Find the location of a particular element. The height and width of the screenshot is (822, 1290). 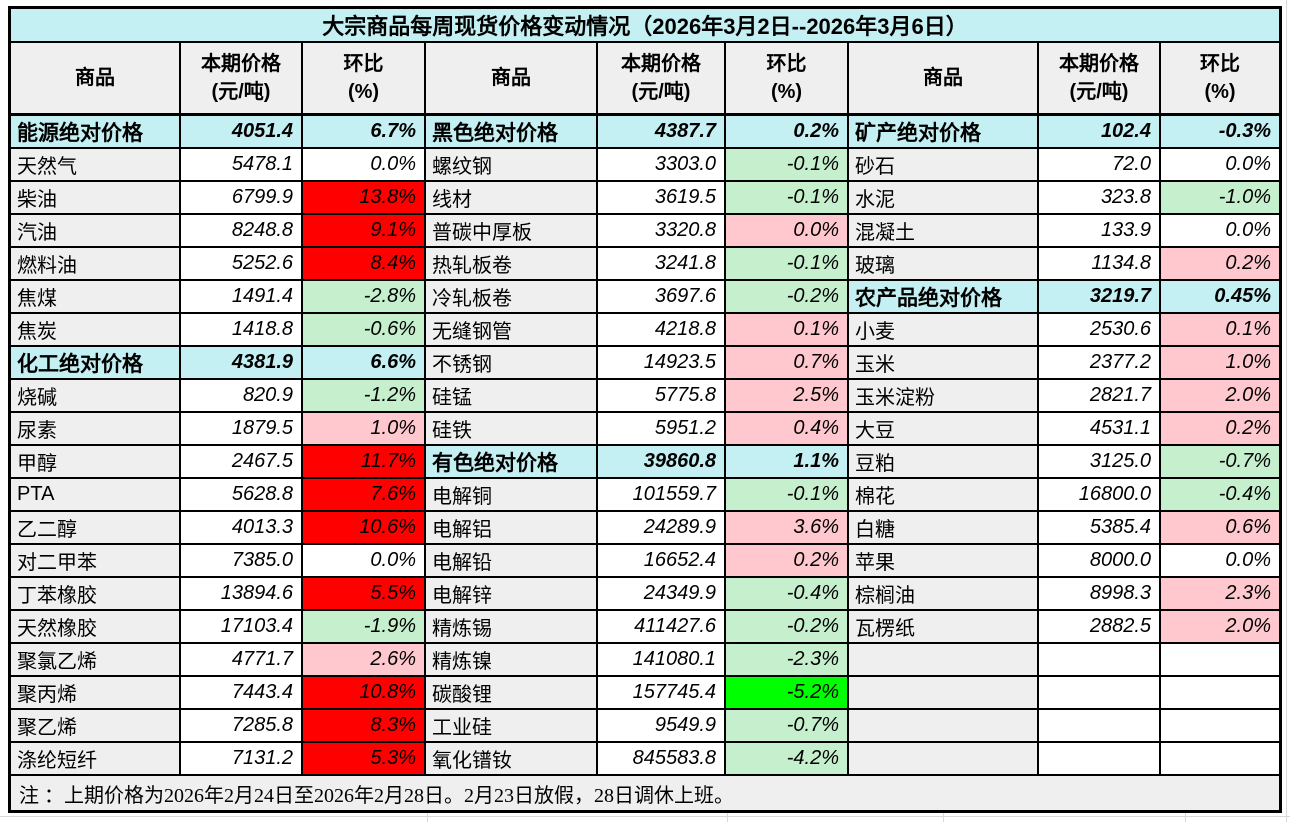

price-cell: 3303.0 is located at coordinates (662, 165).